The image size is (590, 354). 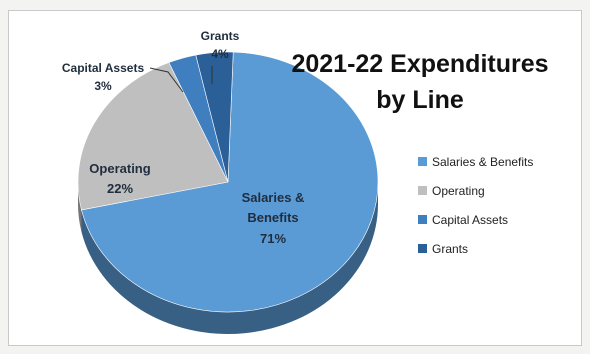 I want to click on slice-label-operating: Operating, so click(x=119, y=168).